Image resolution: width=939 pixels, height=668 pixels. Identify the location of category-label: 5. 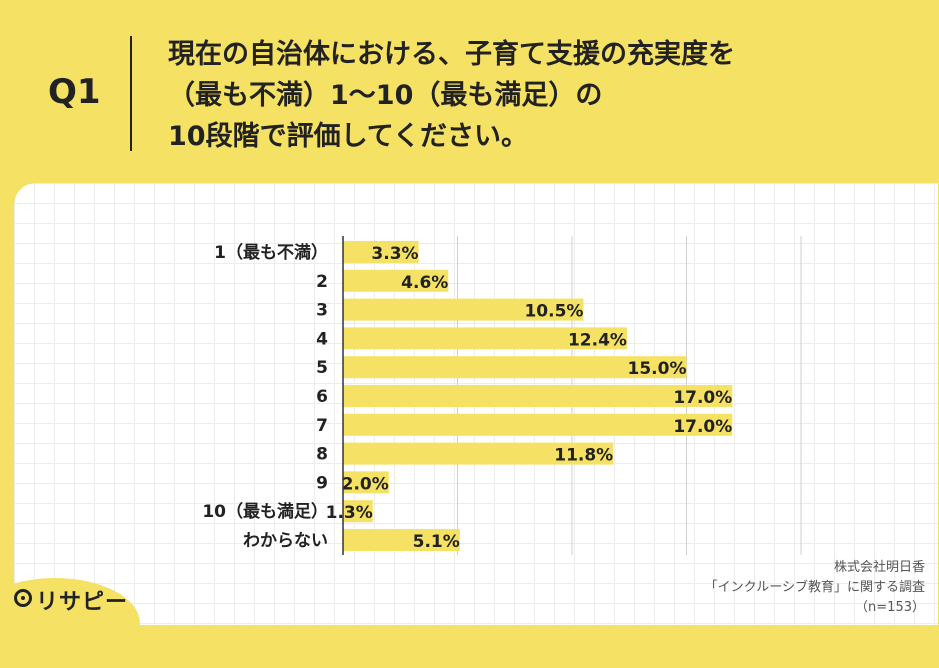
(322, 368).